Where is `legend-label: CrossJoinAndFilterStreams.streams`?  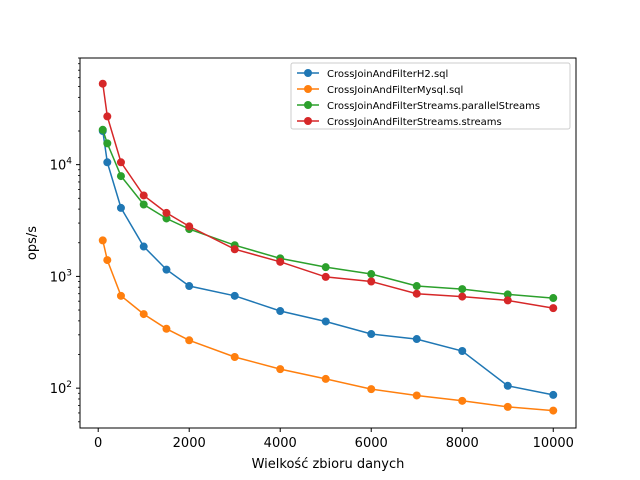 legend-label: CrossJoinAndFilterStreams.streams is located at coordinates (414, 122).